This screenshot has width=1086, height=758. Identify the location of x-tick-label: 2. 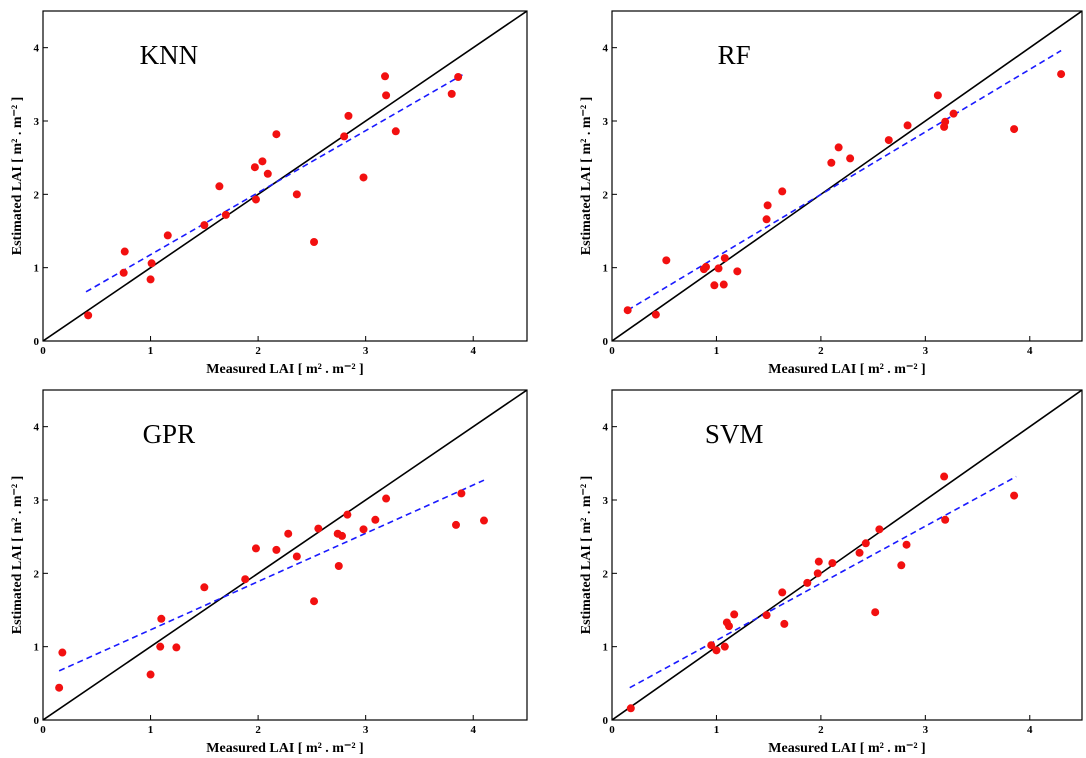
(821, 730).